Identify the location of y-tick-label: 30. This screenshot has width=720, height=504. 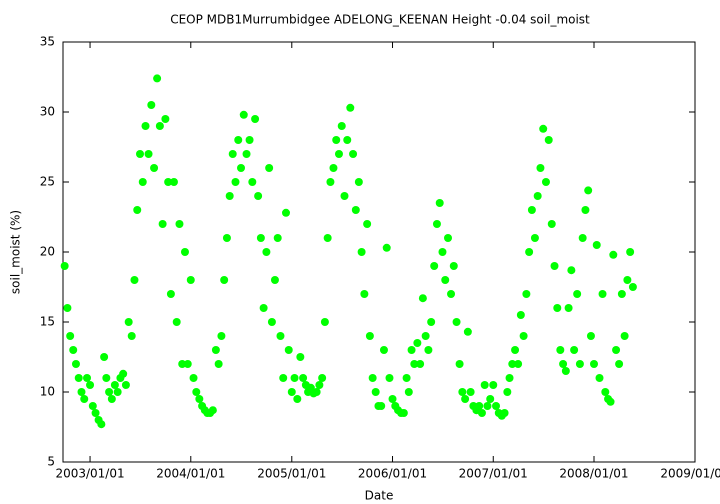
(47, 112).